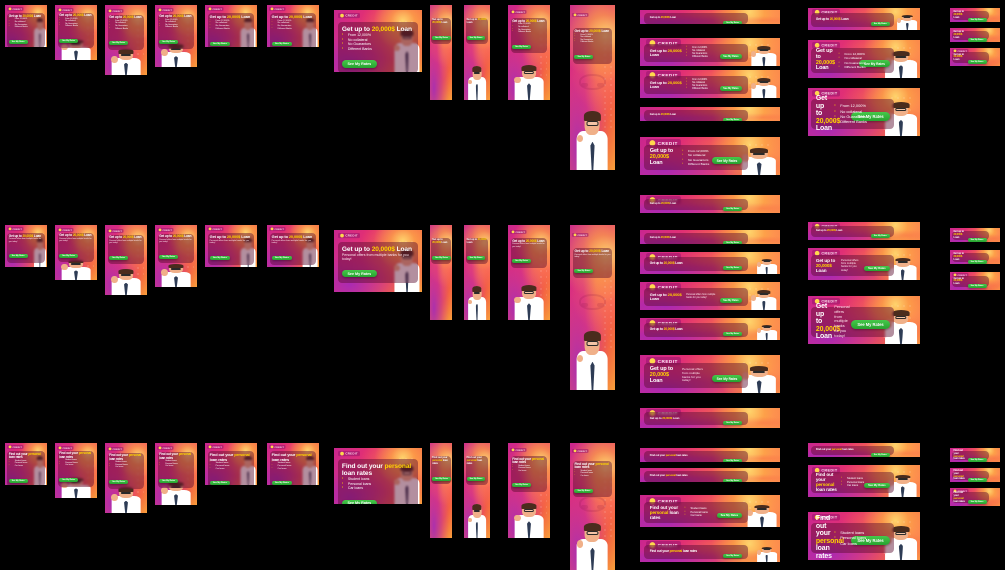 This screenshot has height=570, width=1005. Describe the element at coordinates (441, 272) in the screenshot. I see `ad-banner-personal-offers-skyscraper-xs: Get up to 20,000$ Loan See My Rates` at that location.